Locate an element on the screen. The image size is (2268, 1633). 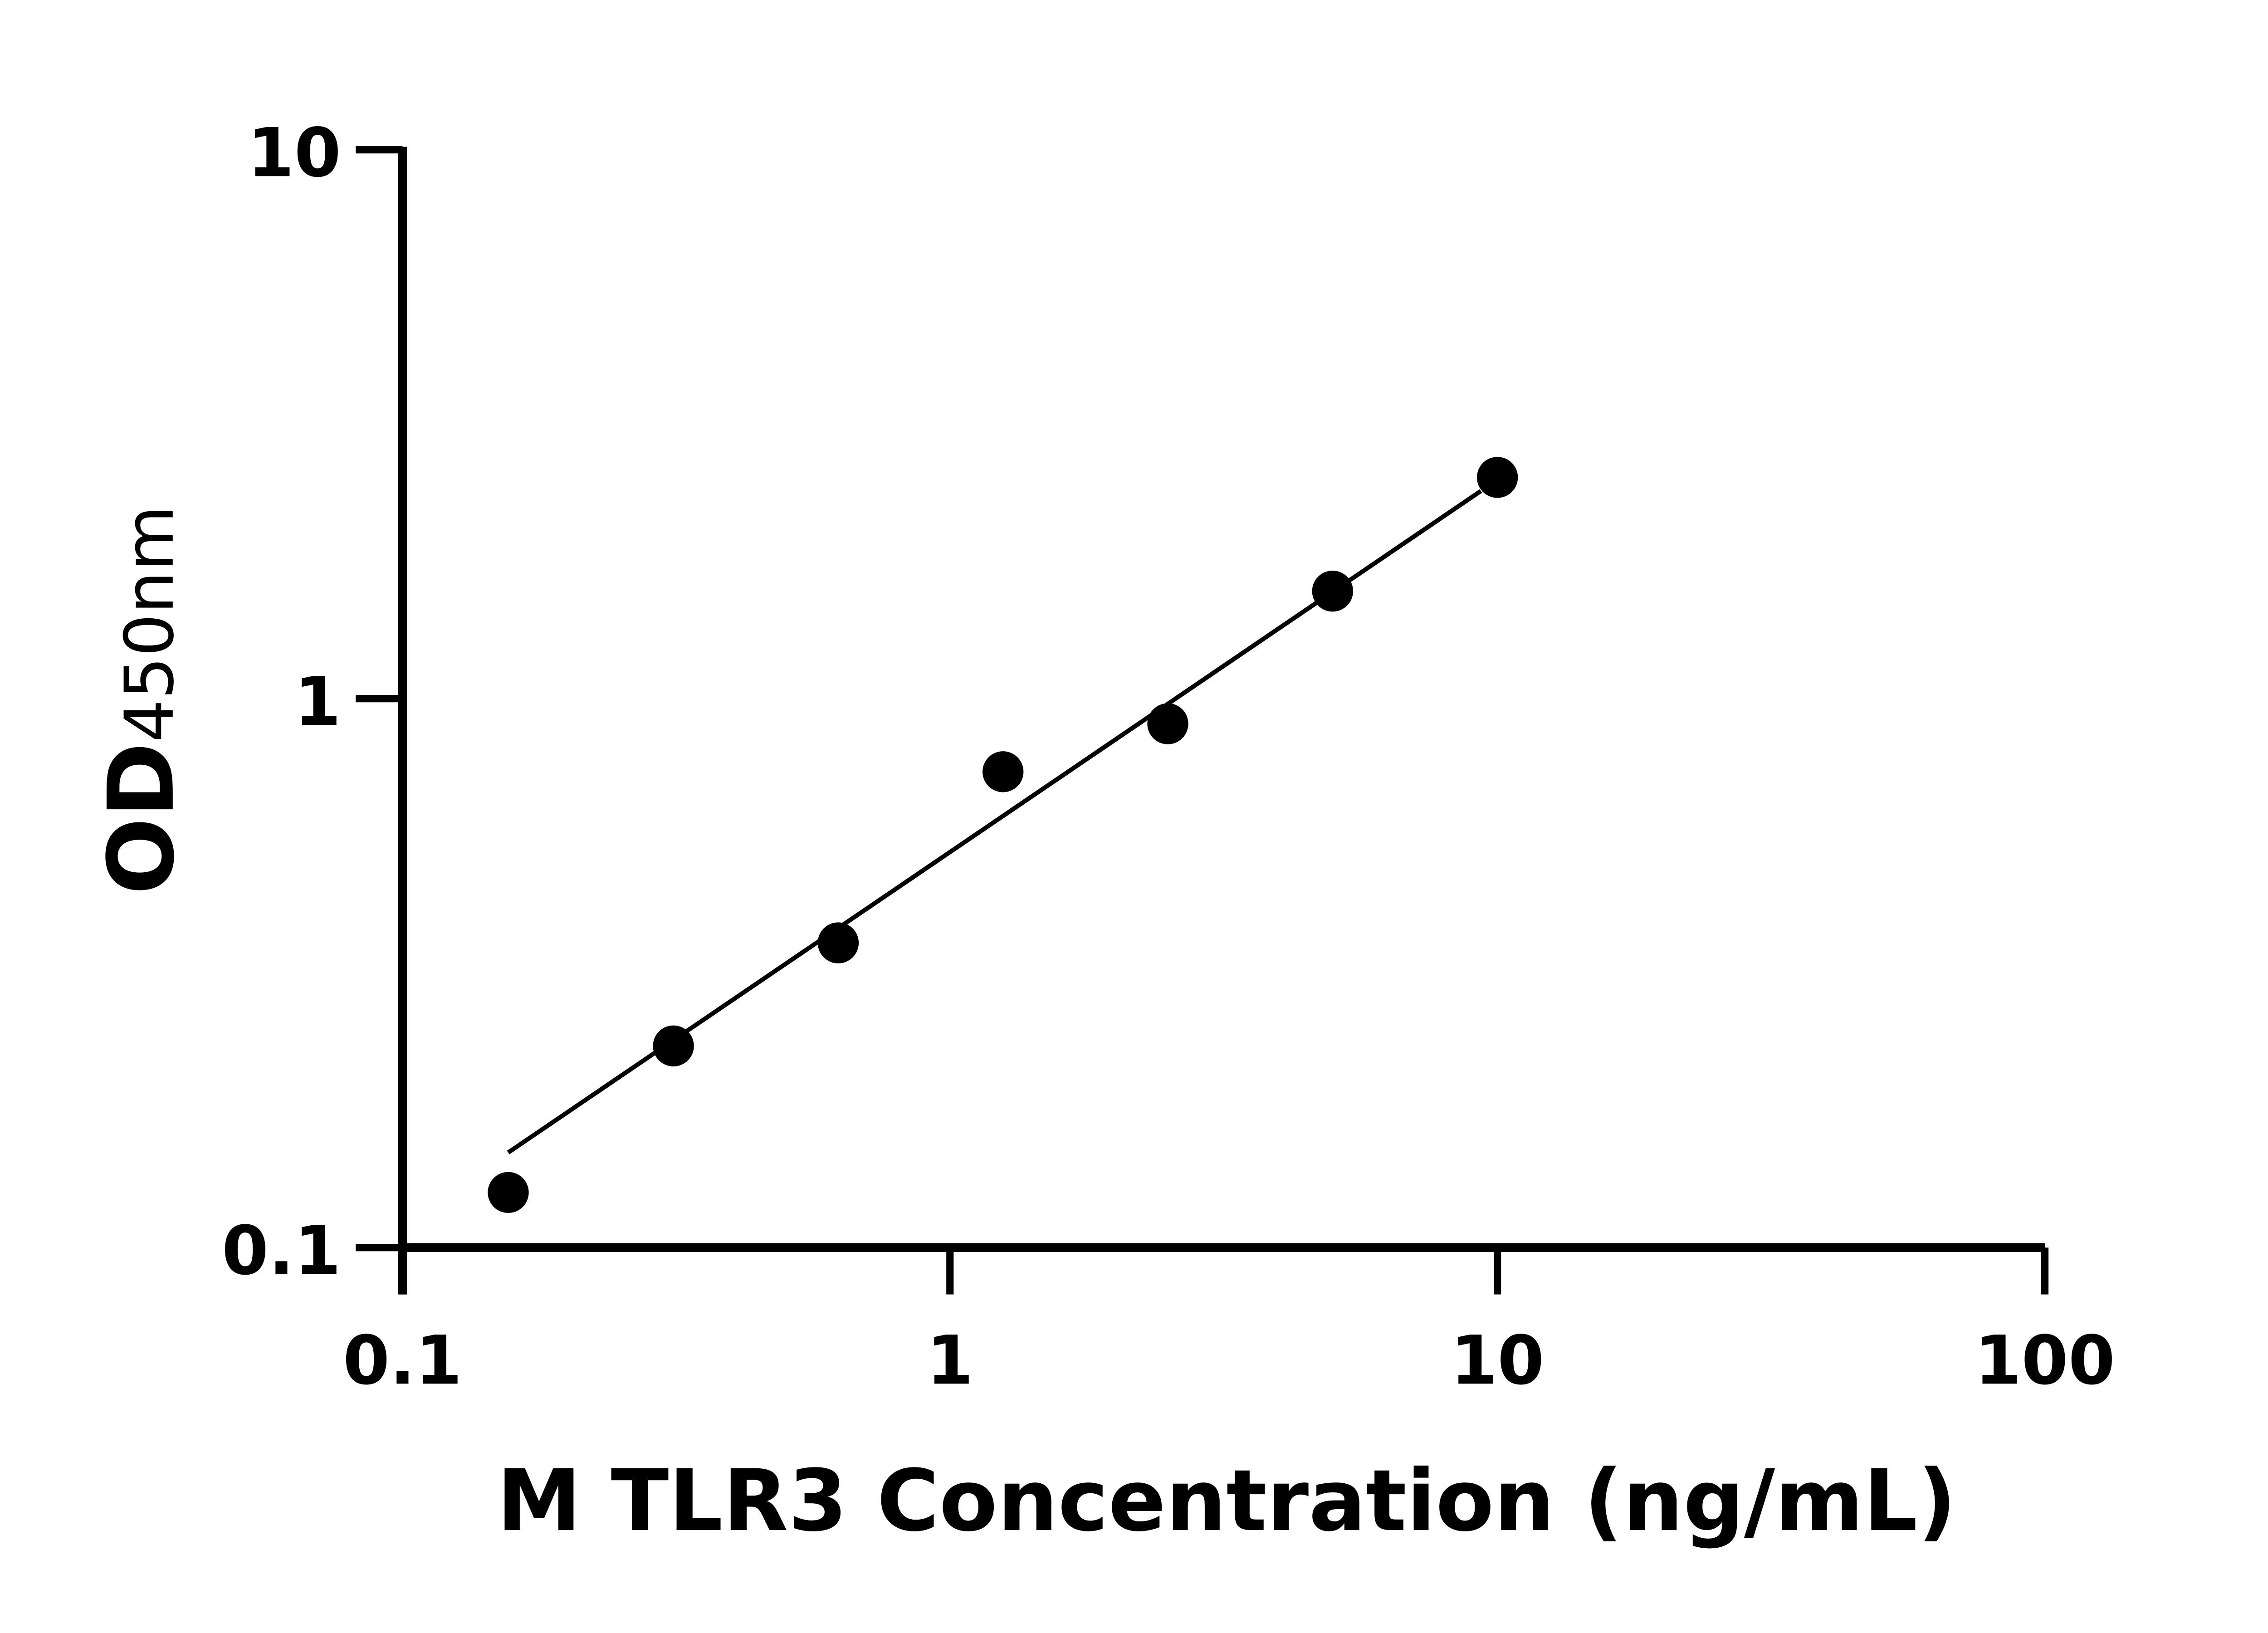
y-axis-title: OD450nm is located at coordinates (142, 700).